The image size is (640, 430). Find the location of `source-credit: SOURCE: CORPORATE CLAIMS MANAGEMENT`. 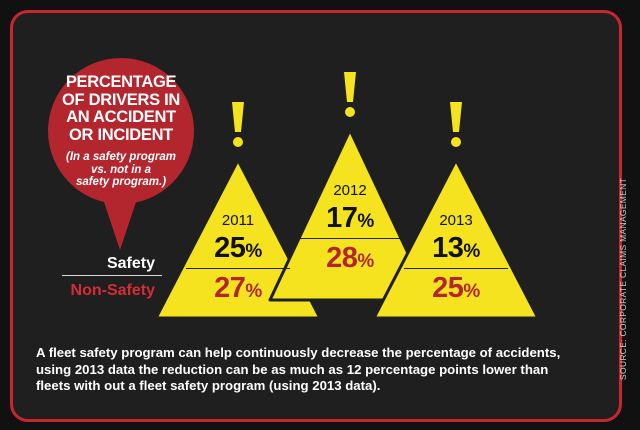

source-credit: SOURCE: CORPORATE CLAIMS MANAGEMENT is located at coordinates (623, 278).